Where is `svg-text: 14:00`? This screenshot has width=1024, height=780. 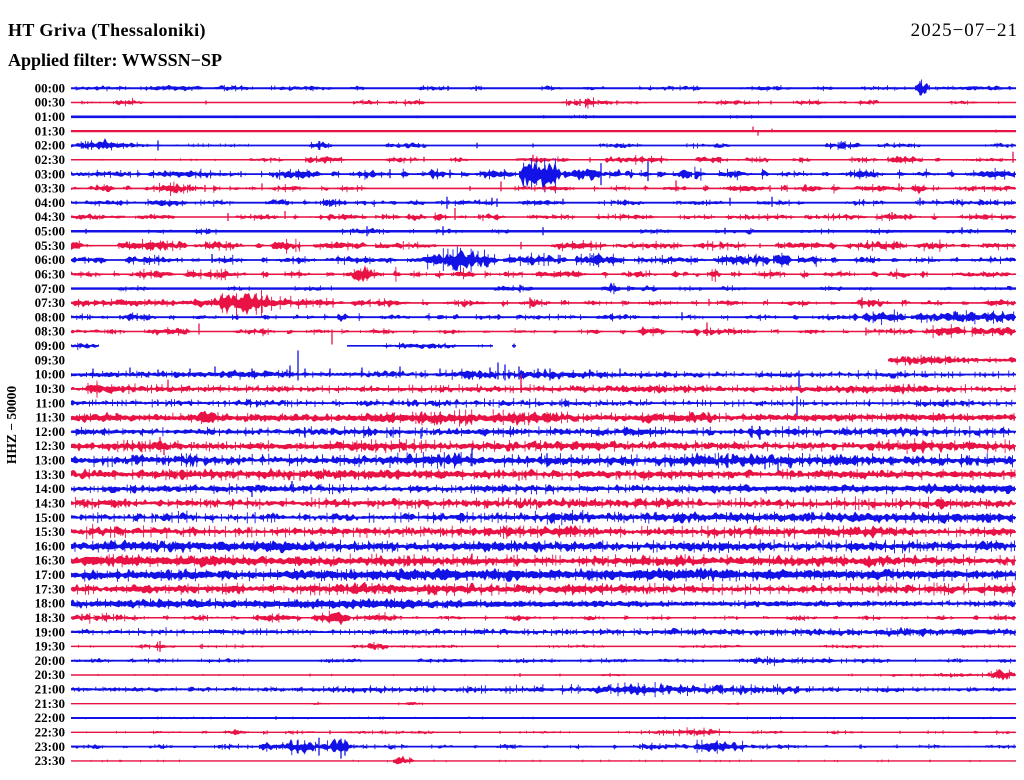
svg-text: 14:00 is located at coordinates (50, 488).